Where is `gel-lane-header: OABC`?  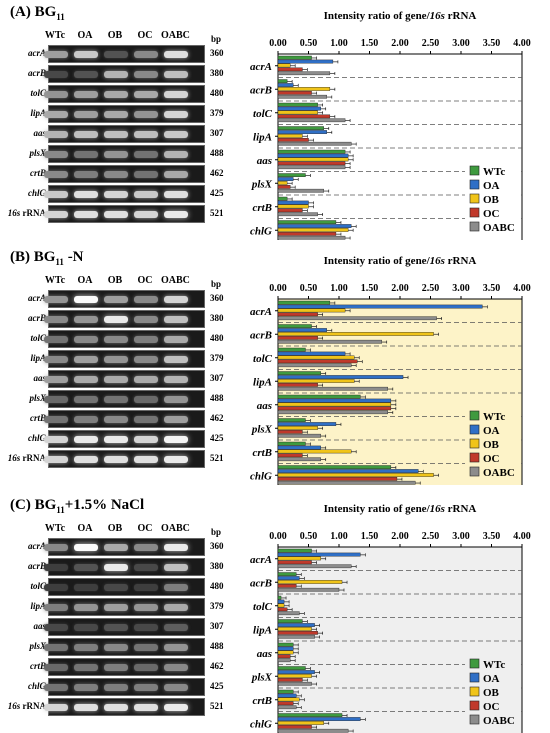 gel-lane-header: OABC is located at coordinates (175, 280).